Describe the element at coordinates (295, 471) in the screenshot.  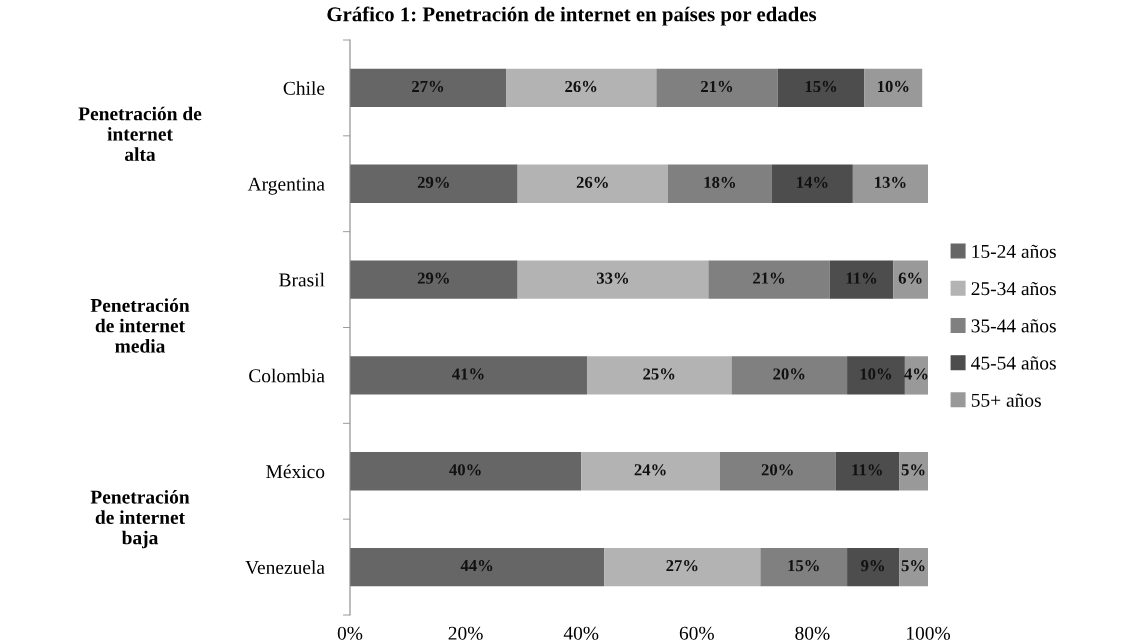
I see `y-tick-label: México` at that location.